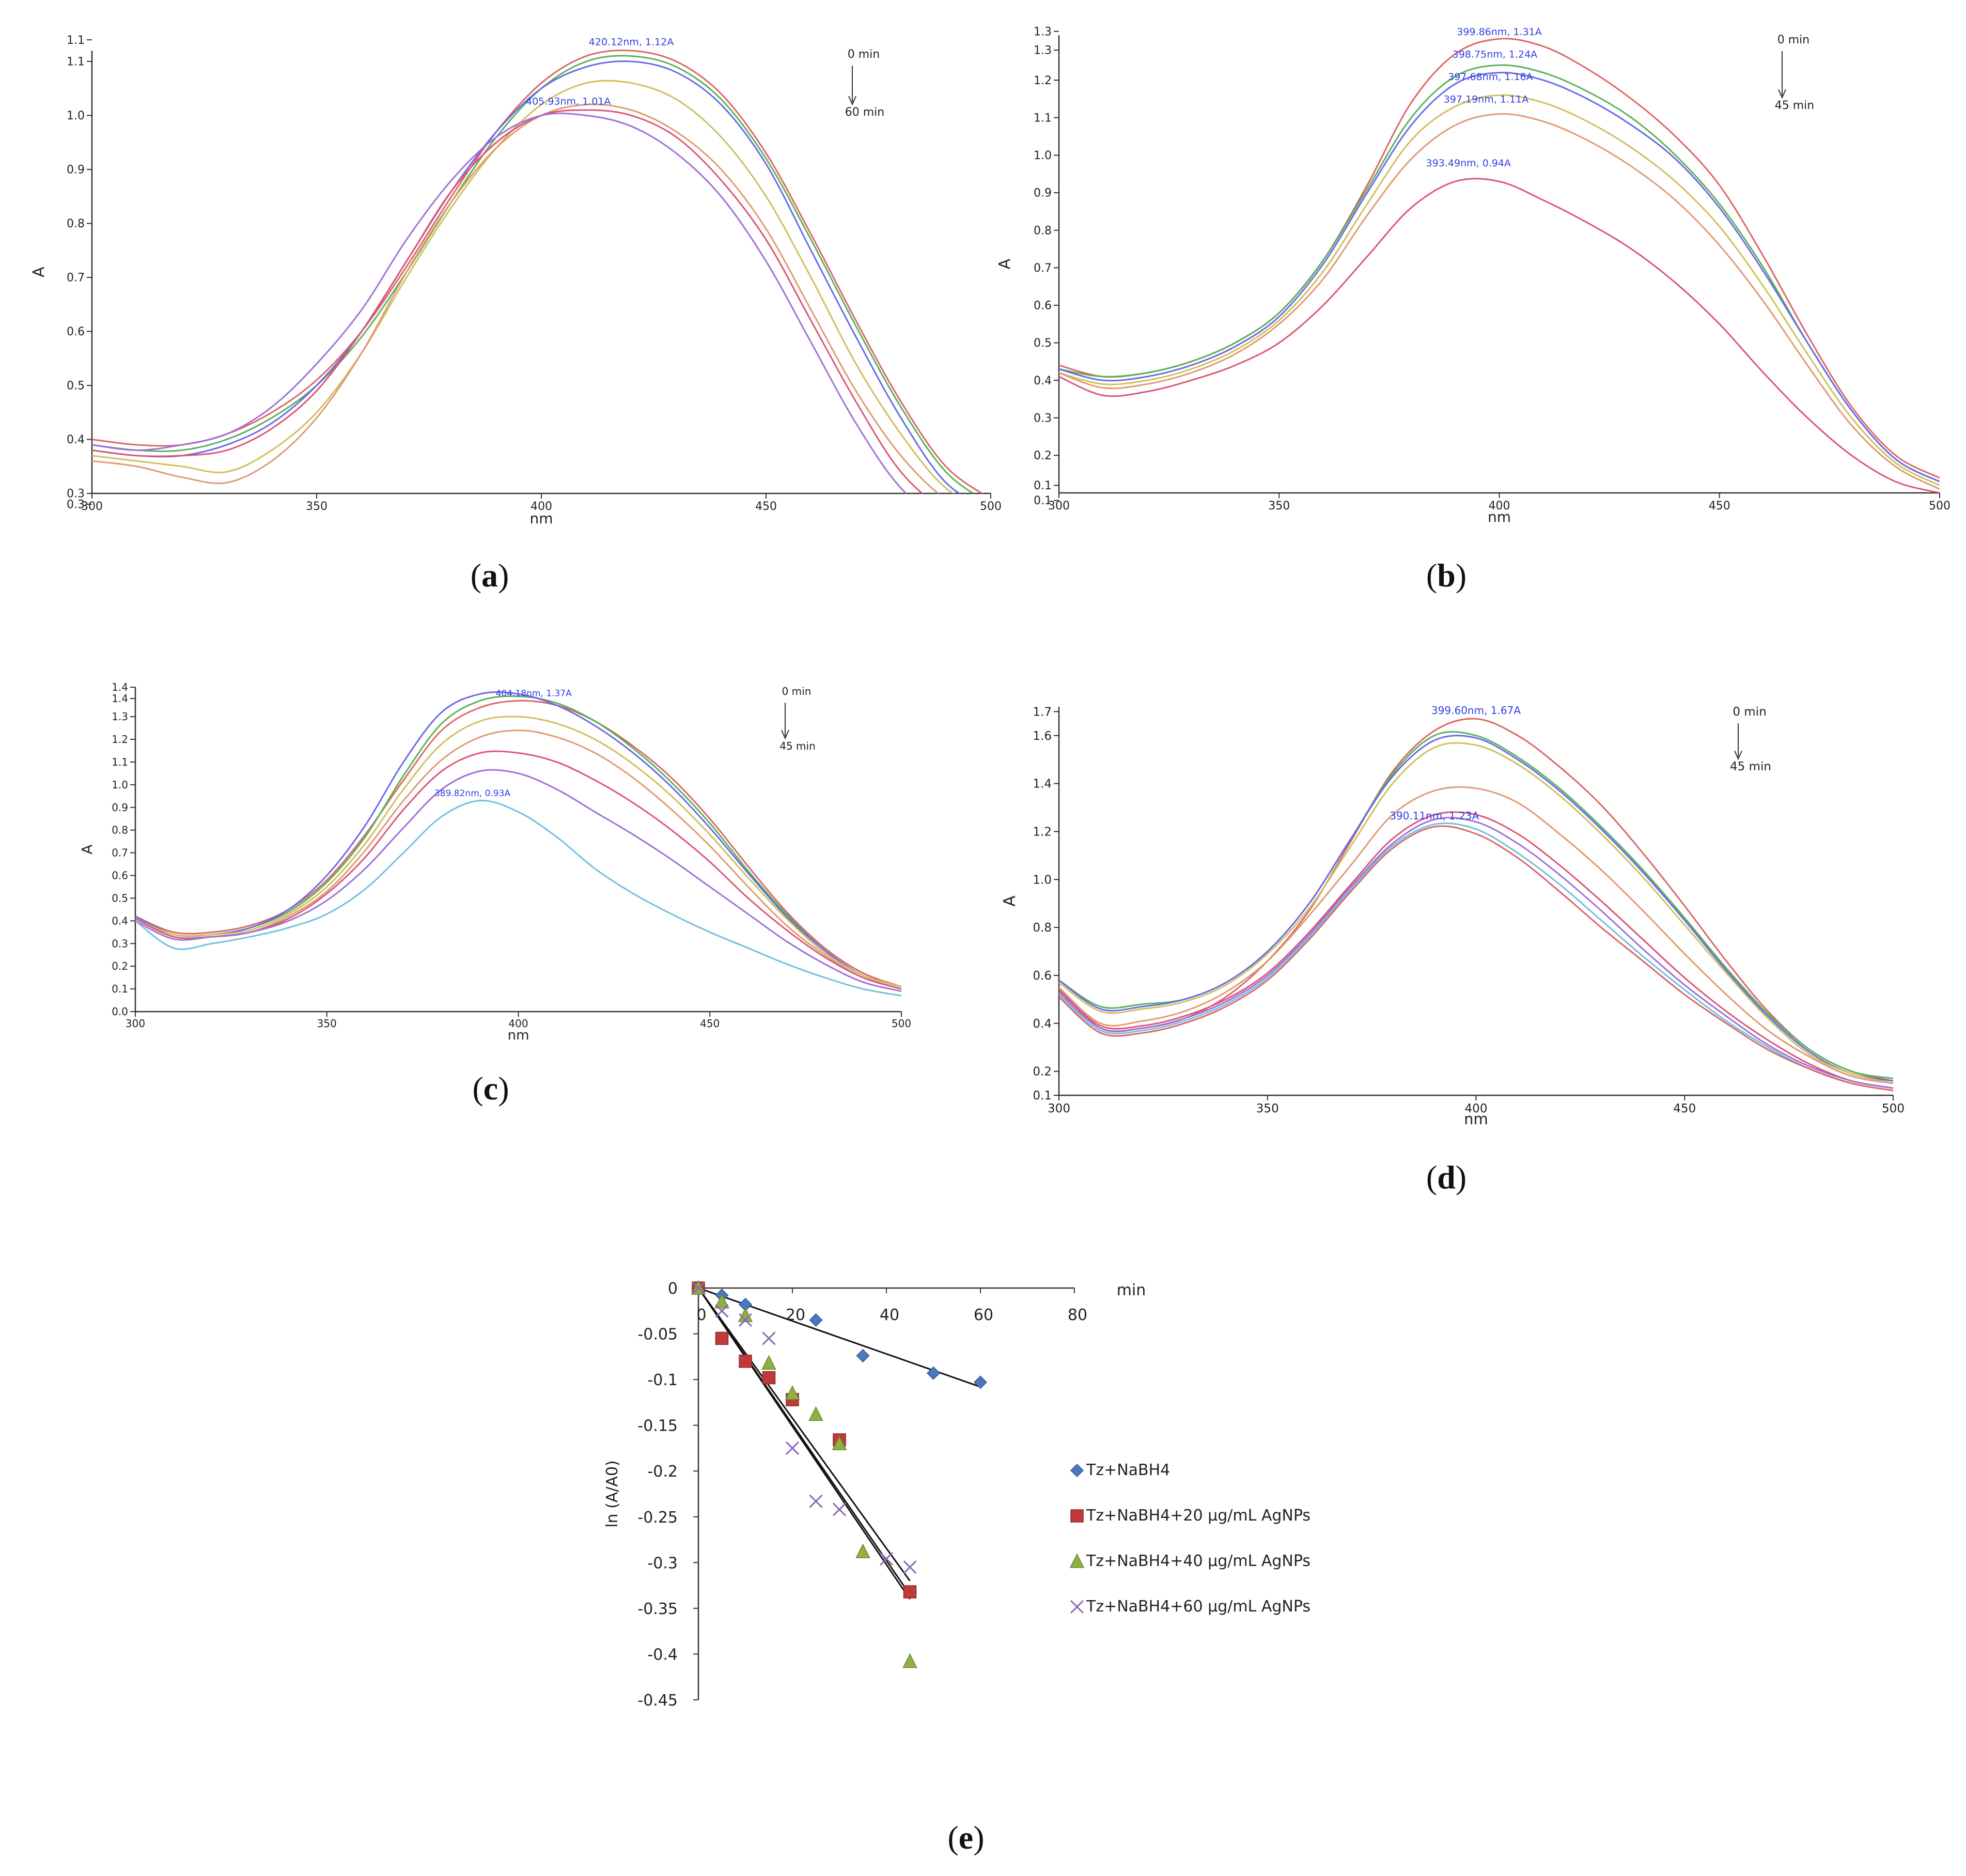 The image size is (1966, 1876). What do you see at coordinates (541, 506) in the screenshot?
I see `x-tick-label: 400` at bounding box center [541, 506].